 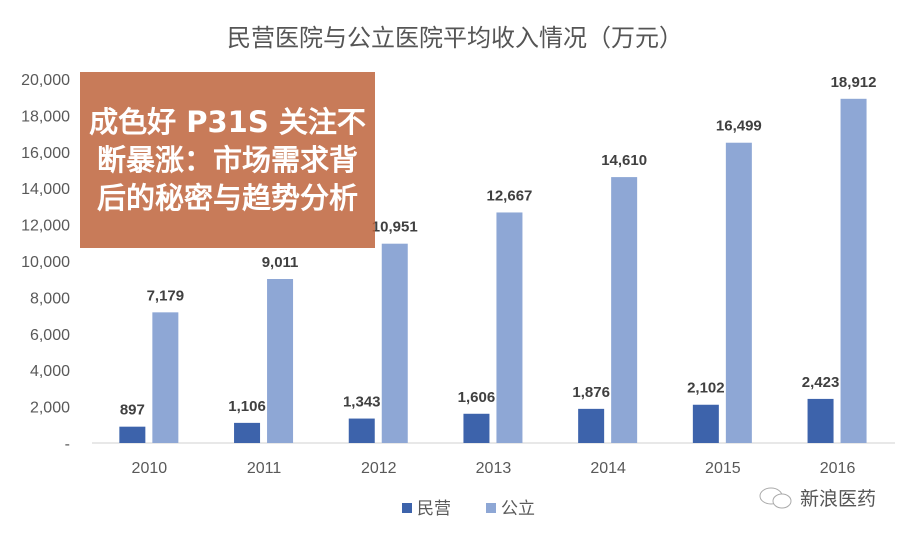 I want to click on bar-民营-2012, so click(x=361, y=430).